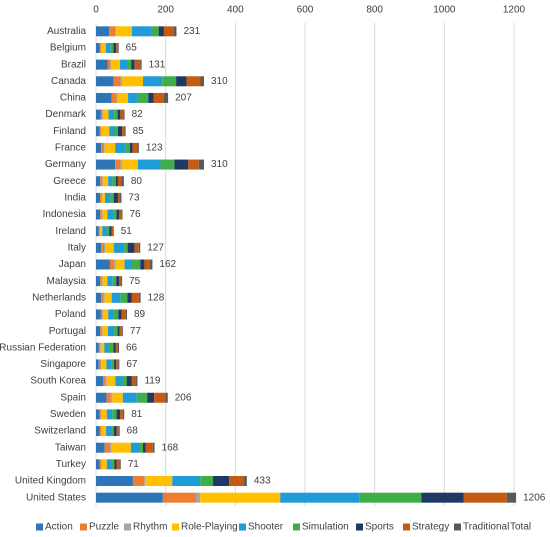 The image size is (550, 537). I want to click on total-label: 89, so click(140, 314).